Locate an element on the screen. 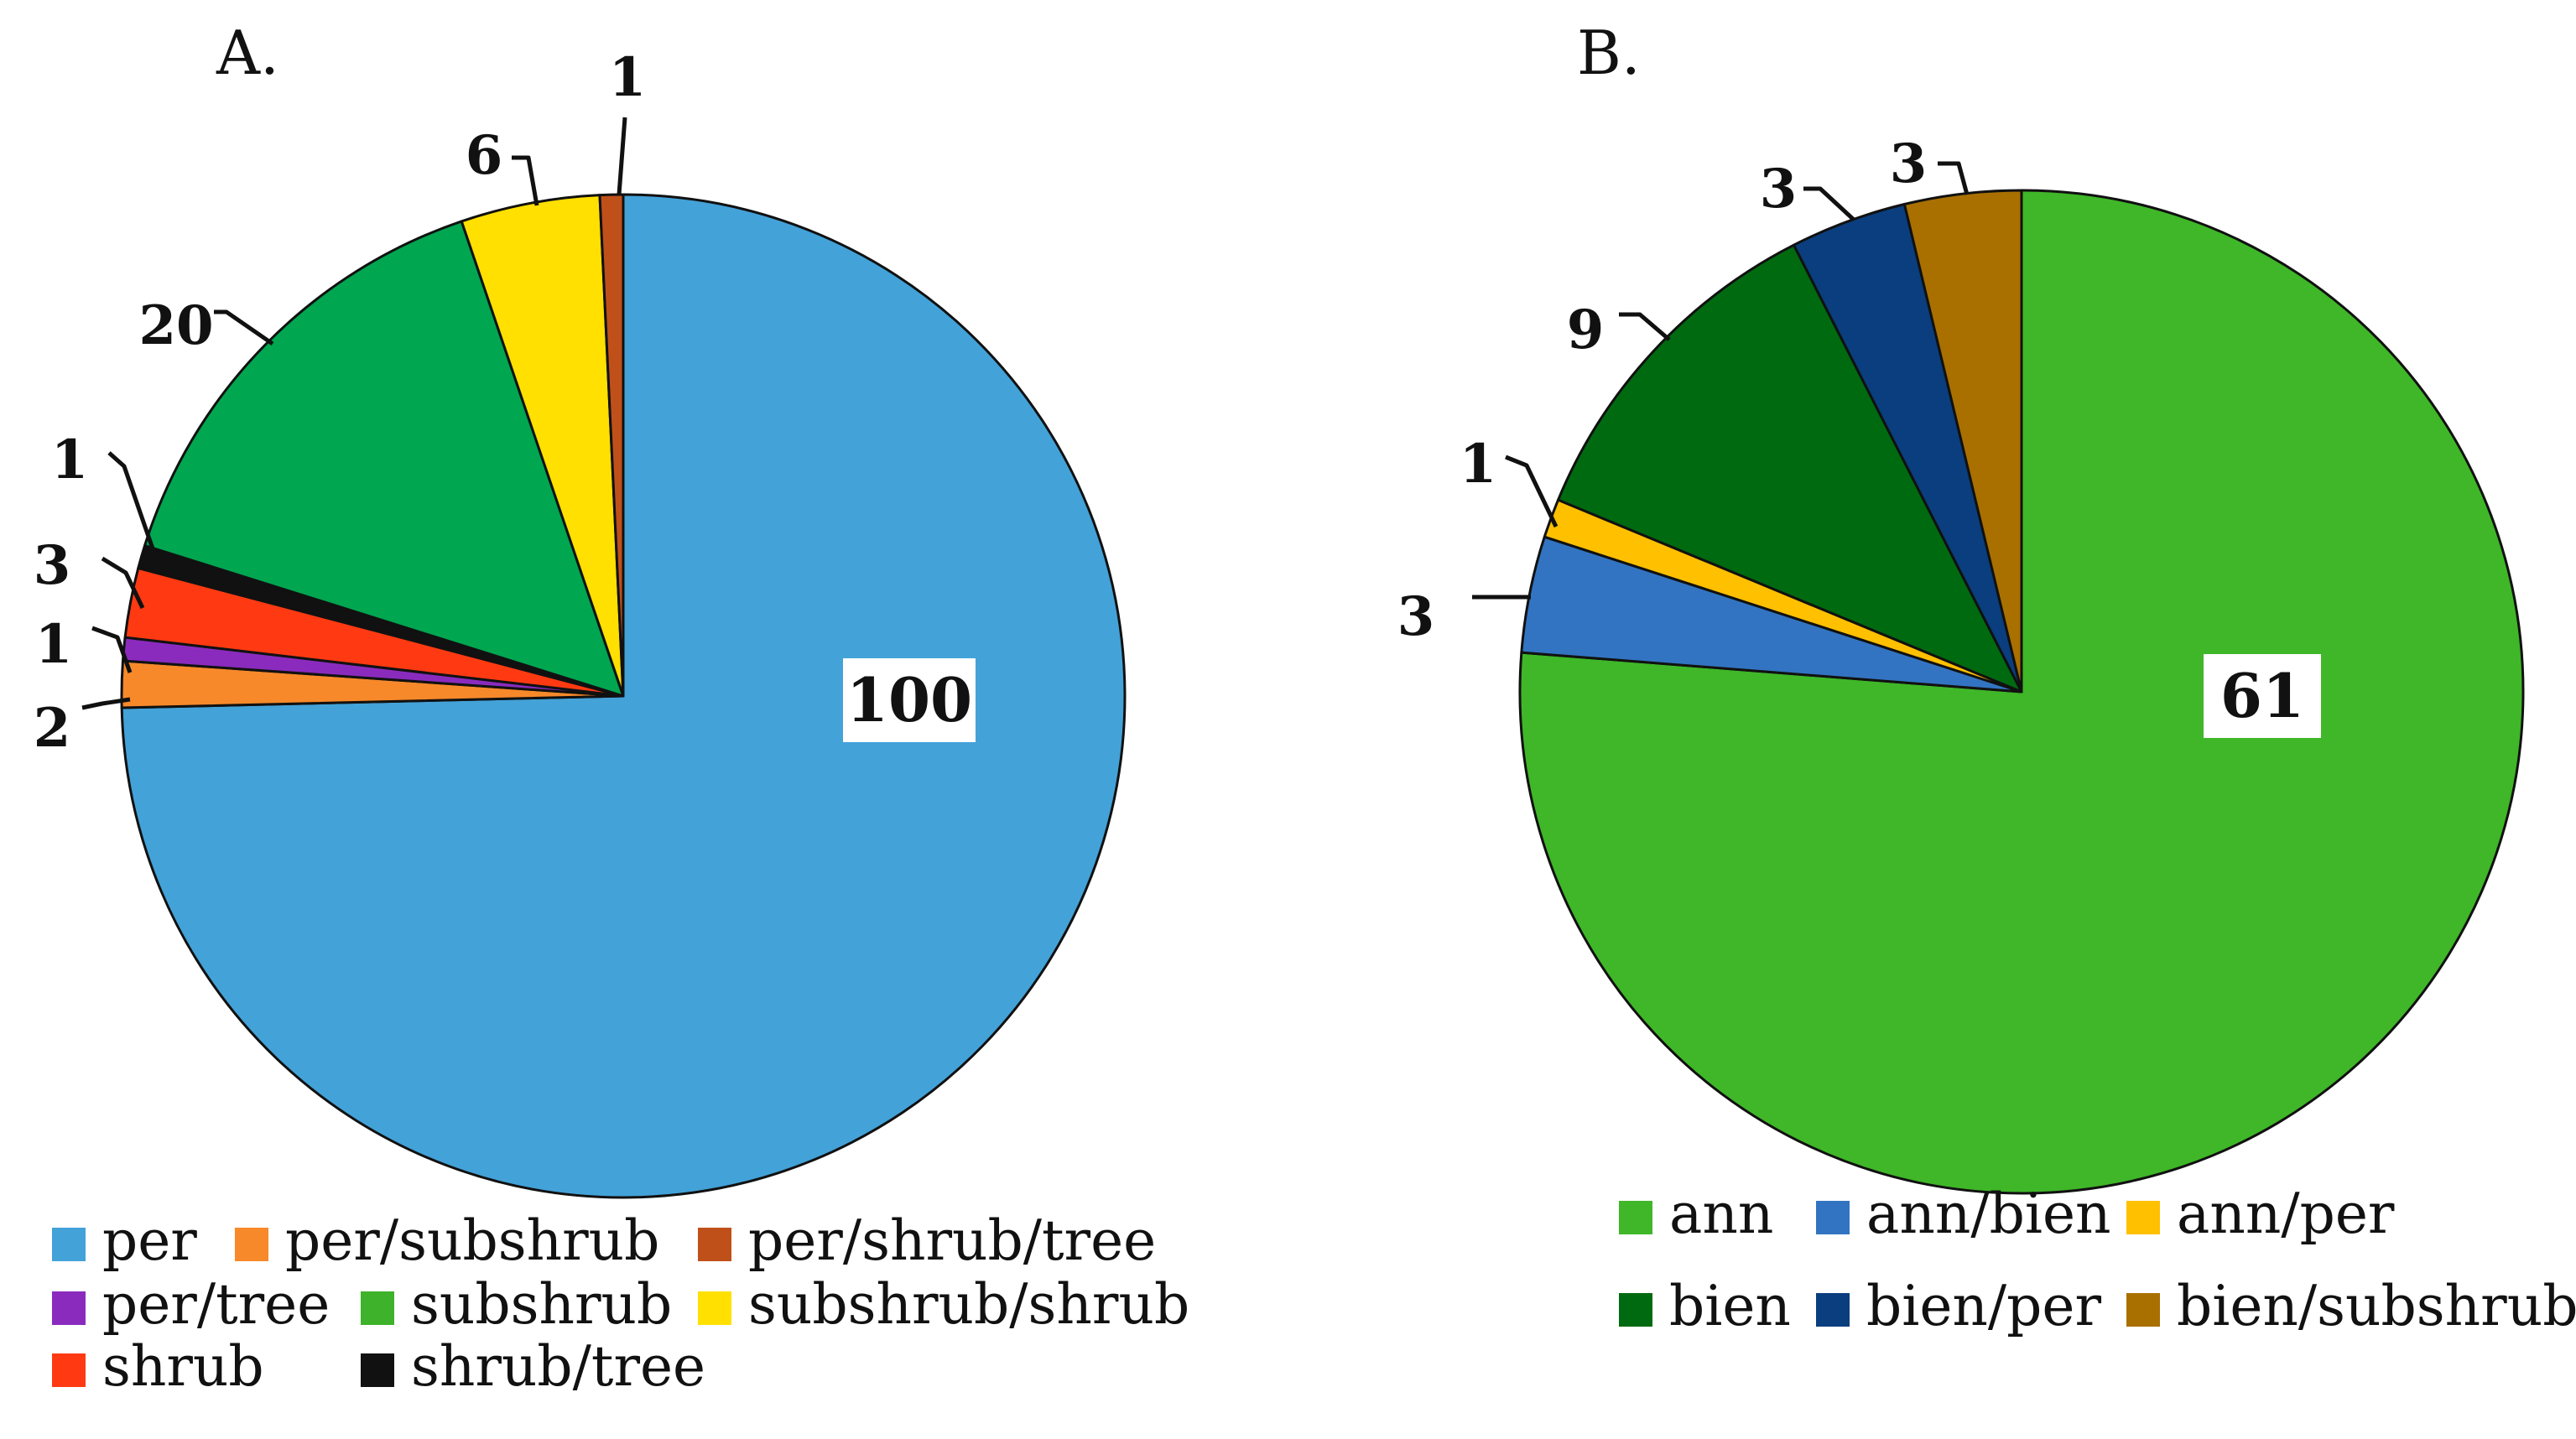  data-label-box-per is located at coordinates (909, 700).